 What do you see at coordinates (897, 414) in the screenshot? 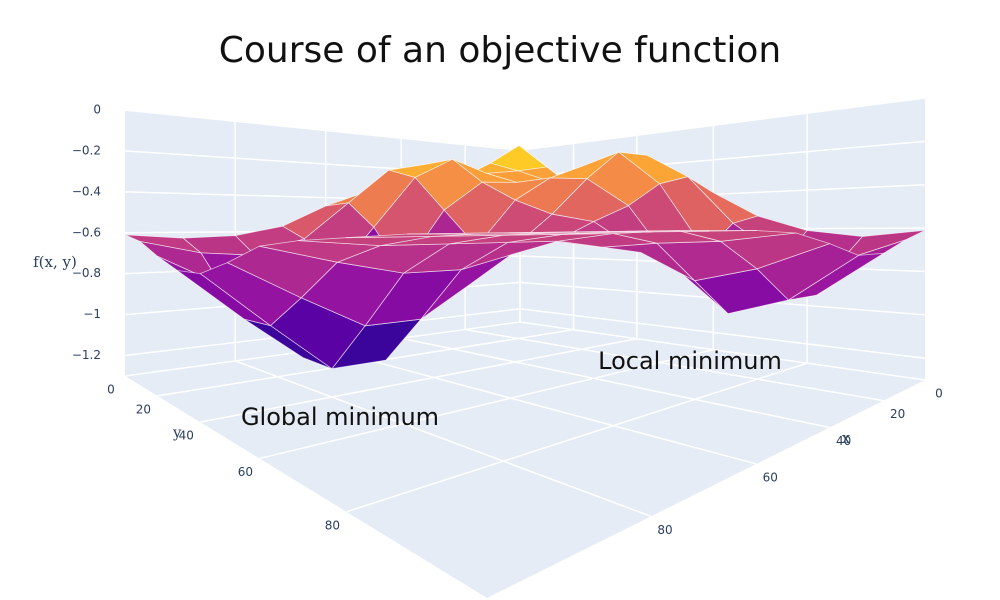
I see `x-tick-label: 20` at bounding box center [897, 414].